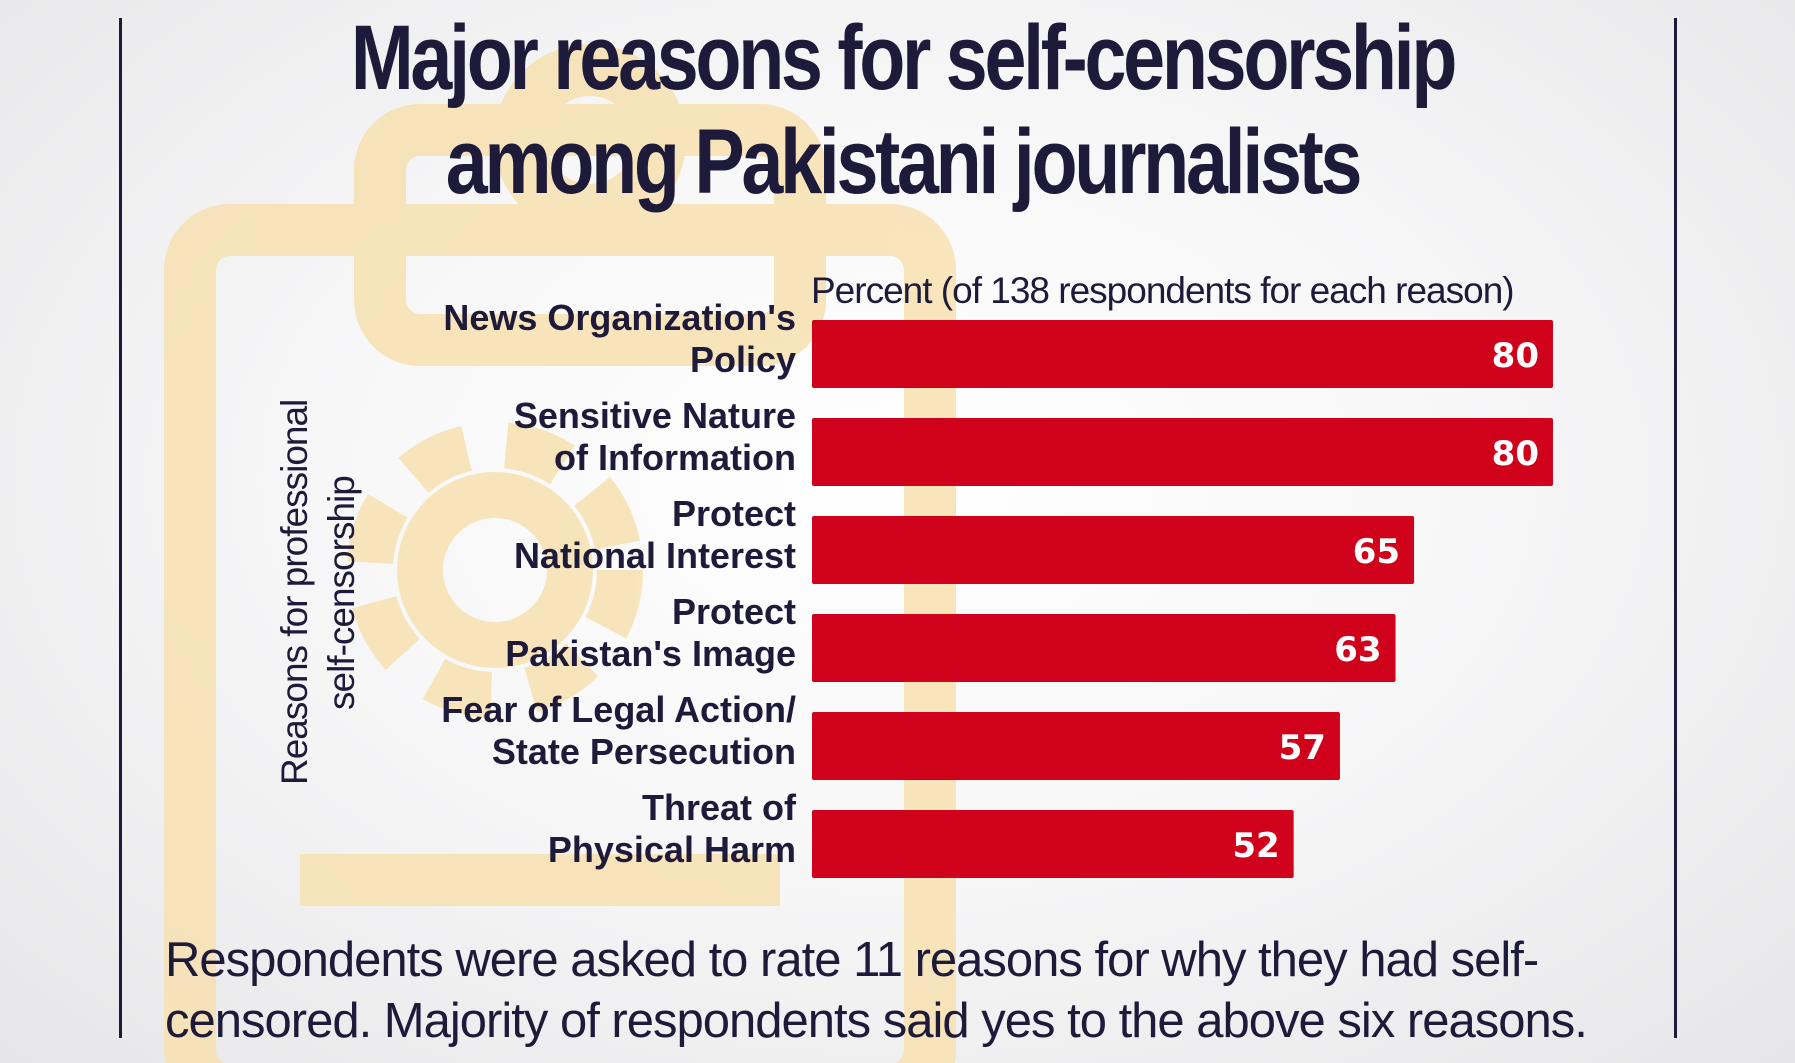 This screenshot has width=1795, height=1063. What do you see at coordinates (655, 534) in the screenshot?
I see `category-label-3: Protect National Interest` at bounding box center [655, 534].